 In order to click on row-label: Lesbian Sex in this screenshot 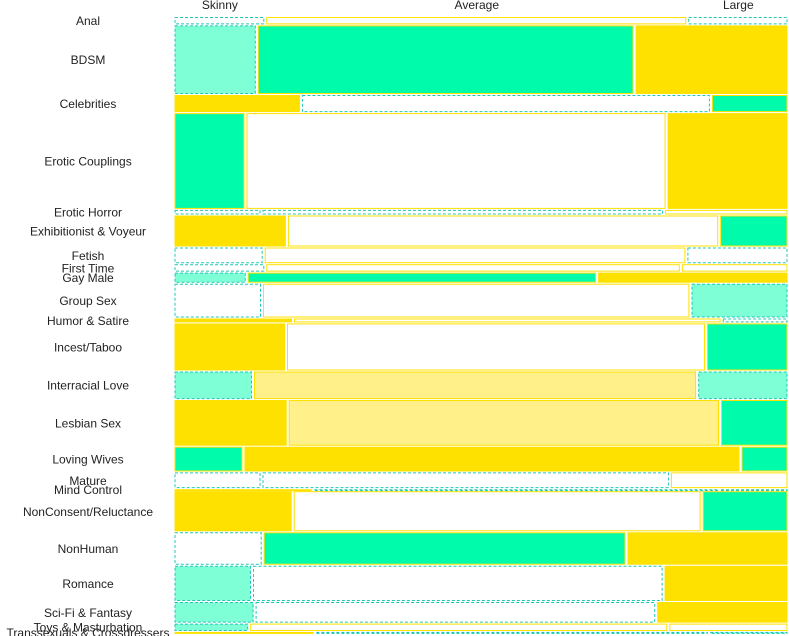, I will do `click(88, 423)`.